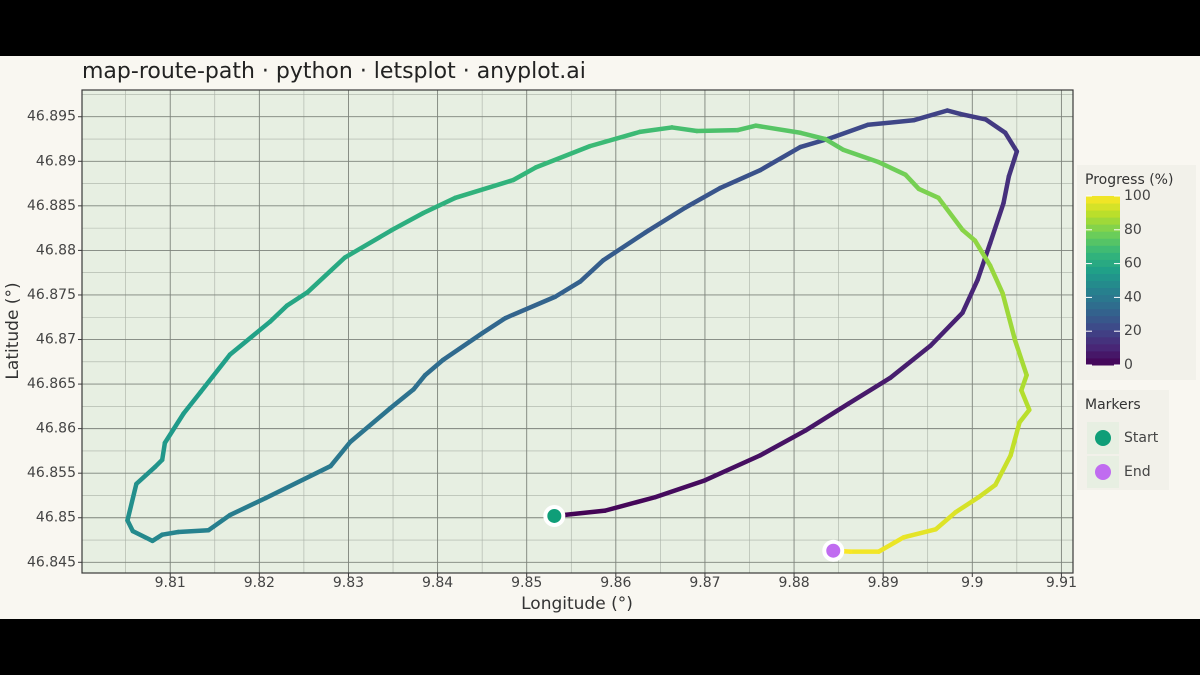 This screenshot has width=1200, height=675. Describe the element at coordinates (1137, 472) in the screenshot. I see `legend-label: End` at that location.